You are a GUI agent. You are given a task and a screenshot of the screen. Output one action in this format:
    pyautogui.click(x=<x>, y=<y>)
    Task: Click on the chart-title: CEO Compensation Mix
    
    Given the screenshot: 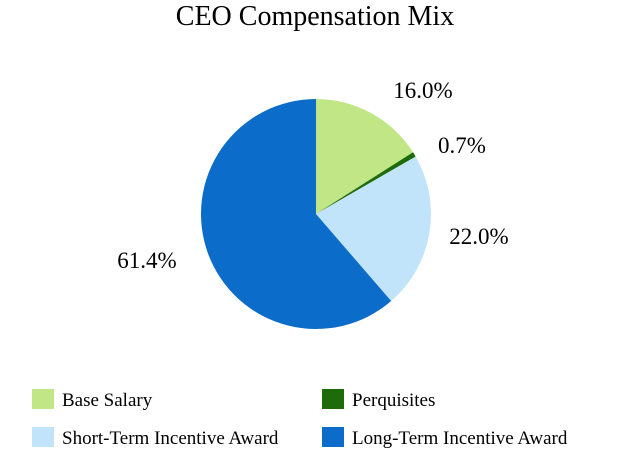 What is the action you would take?
    pyautogui.click(x=315, y=16)
    